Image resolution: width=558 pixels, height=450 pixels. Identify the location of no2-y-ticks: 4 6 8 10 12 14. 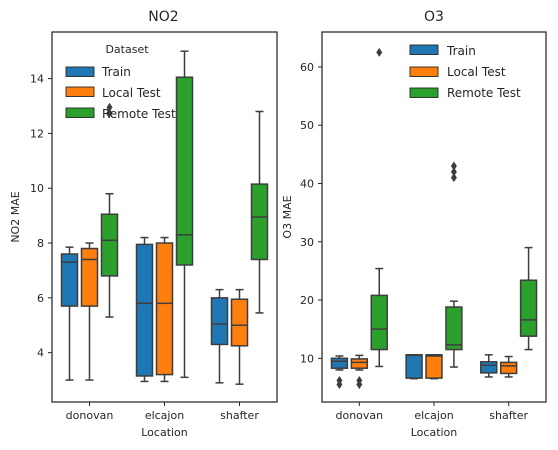
(41, 216).